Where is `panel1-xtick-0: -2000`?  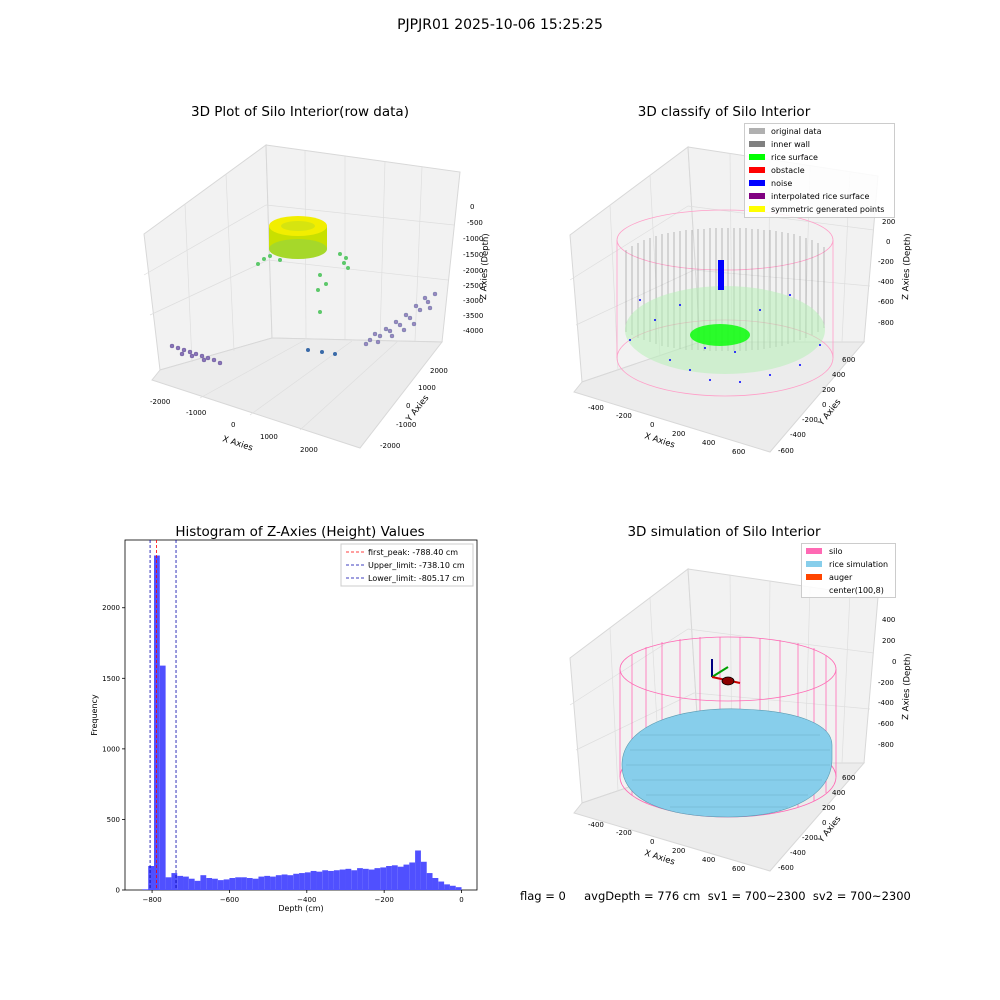
panel1-xtick-0: -2000 is located at coordinates (160, 402).